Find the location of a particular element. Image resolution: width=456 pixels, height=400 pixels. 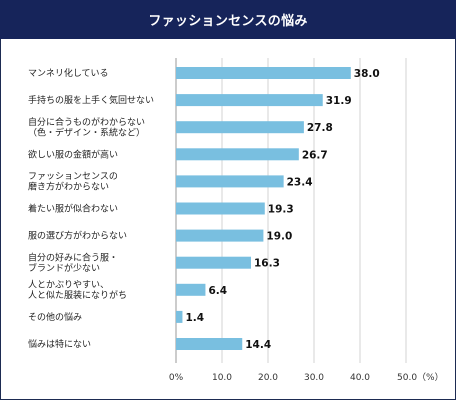

category-label: 人とかぶりやすい、 is located at coordinates (68, 285).